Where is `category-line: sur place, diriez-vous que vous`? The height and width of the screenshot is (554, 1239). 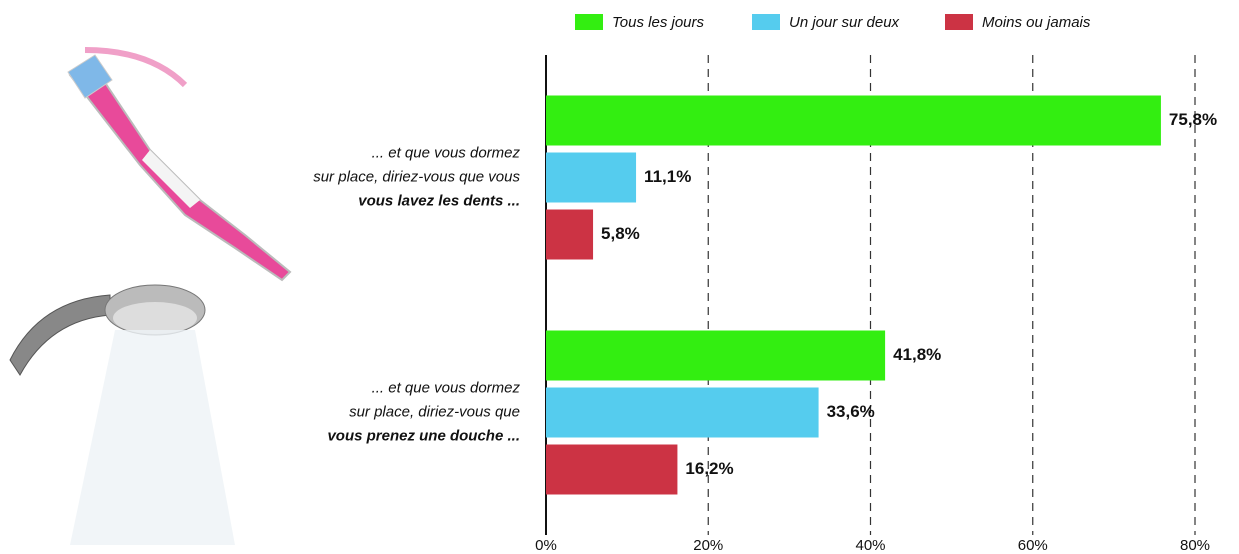 category-line: sur place, diriez-vous que vous is located at coordinates (416, 176).